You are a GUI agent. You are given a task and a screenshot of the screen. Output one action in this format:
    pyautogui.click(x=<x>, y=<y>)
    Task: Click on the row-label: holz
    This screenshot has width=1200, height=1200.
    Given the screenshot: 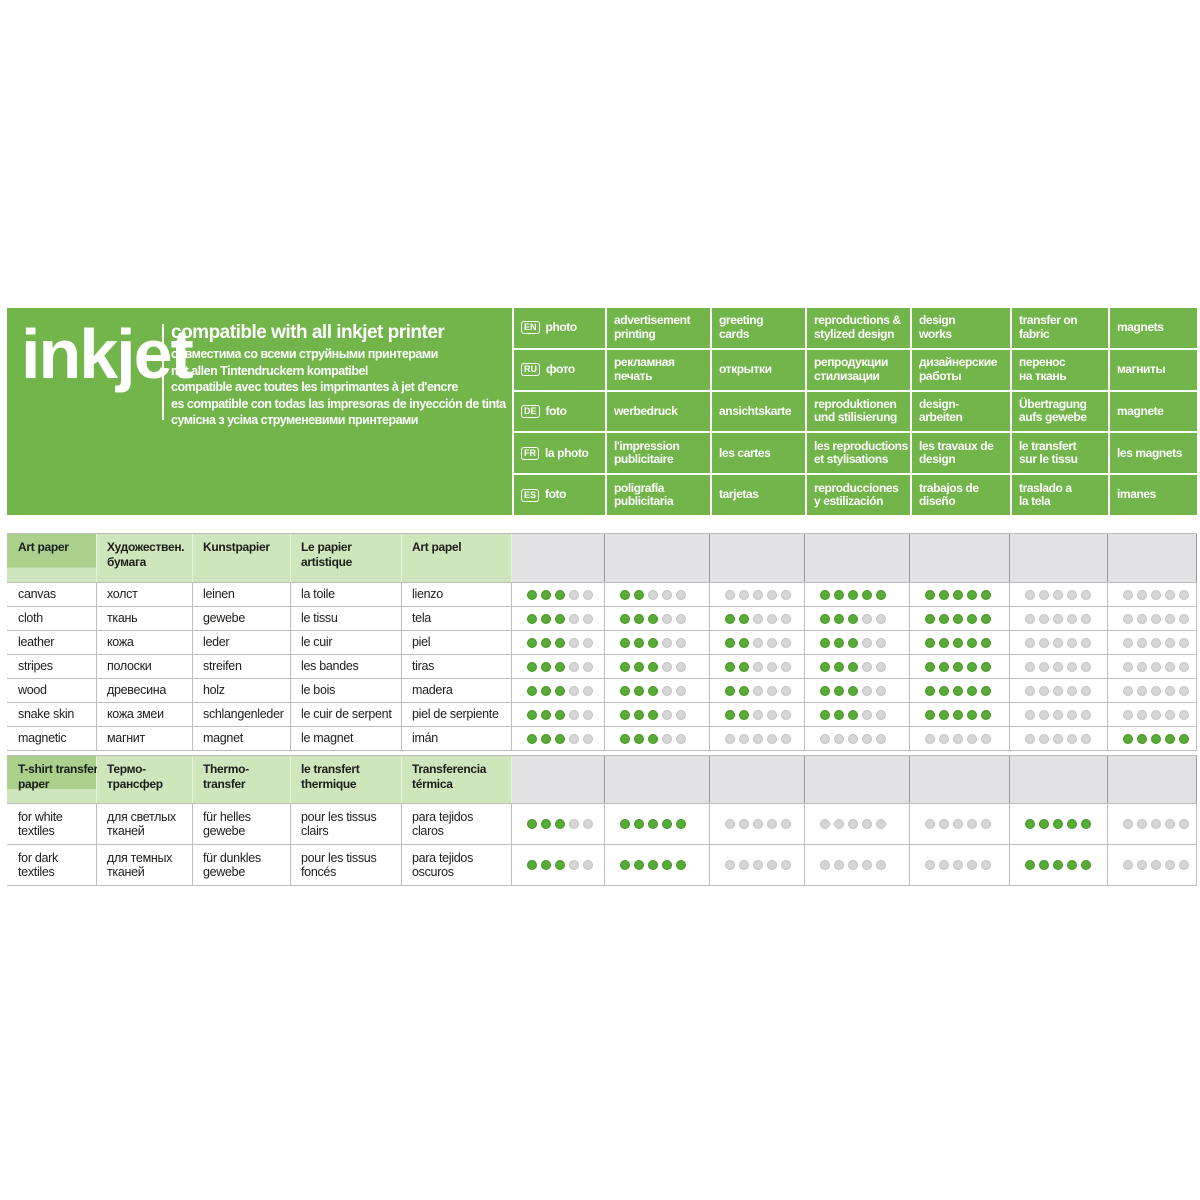 What is the action you would take?
    pyautogui.click(x=242, y=690)
    